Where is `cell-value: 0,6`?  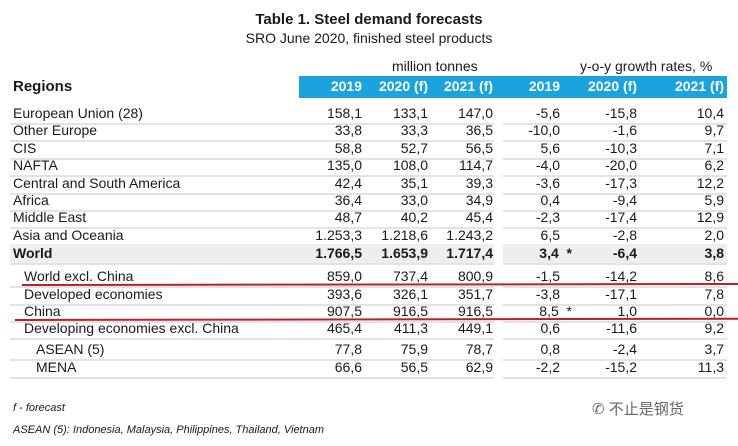 cell-value: 0,6 is located at coordinates (550, 328).